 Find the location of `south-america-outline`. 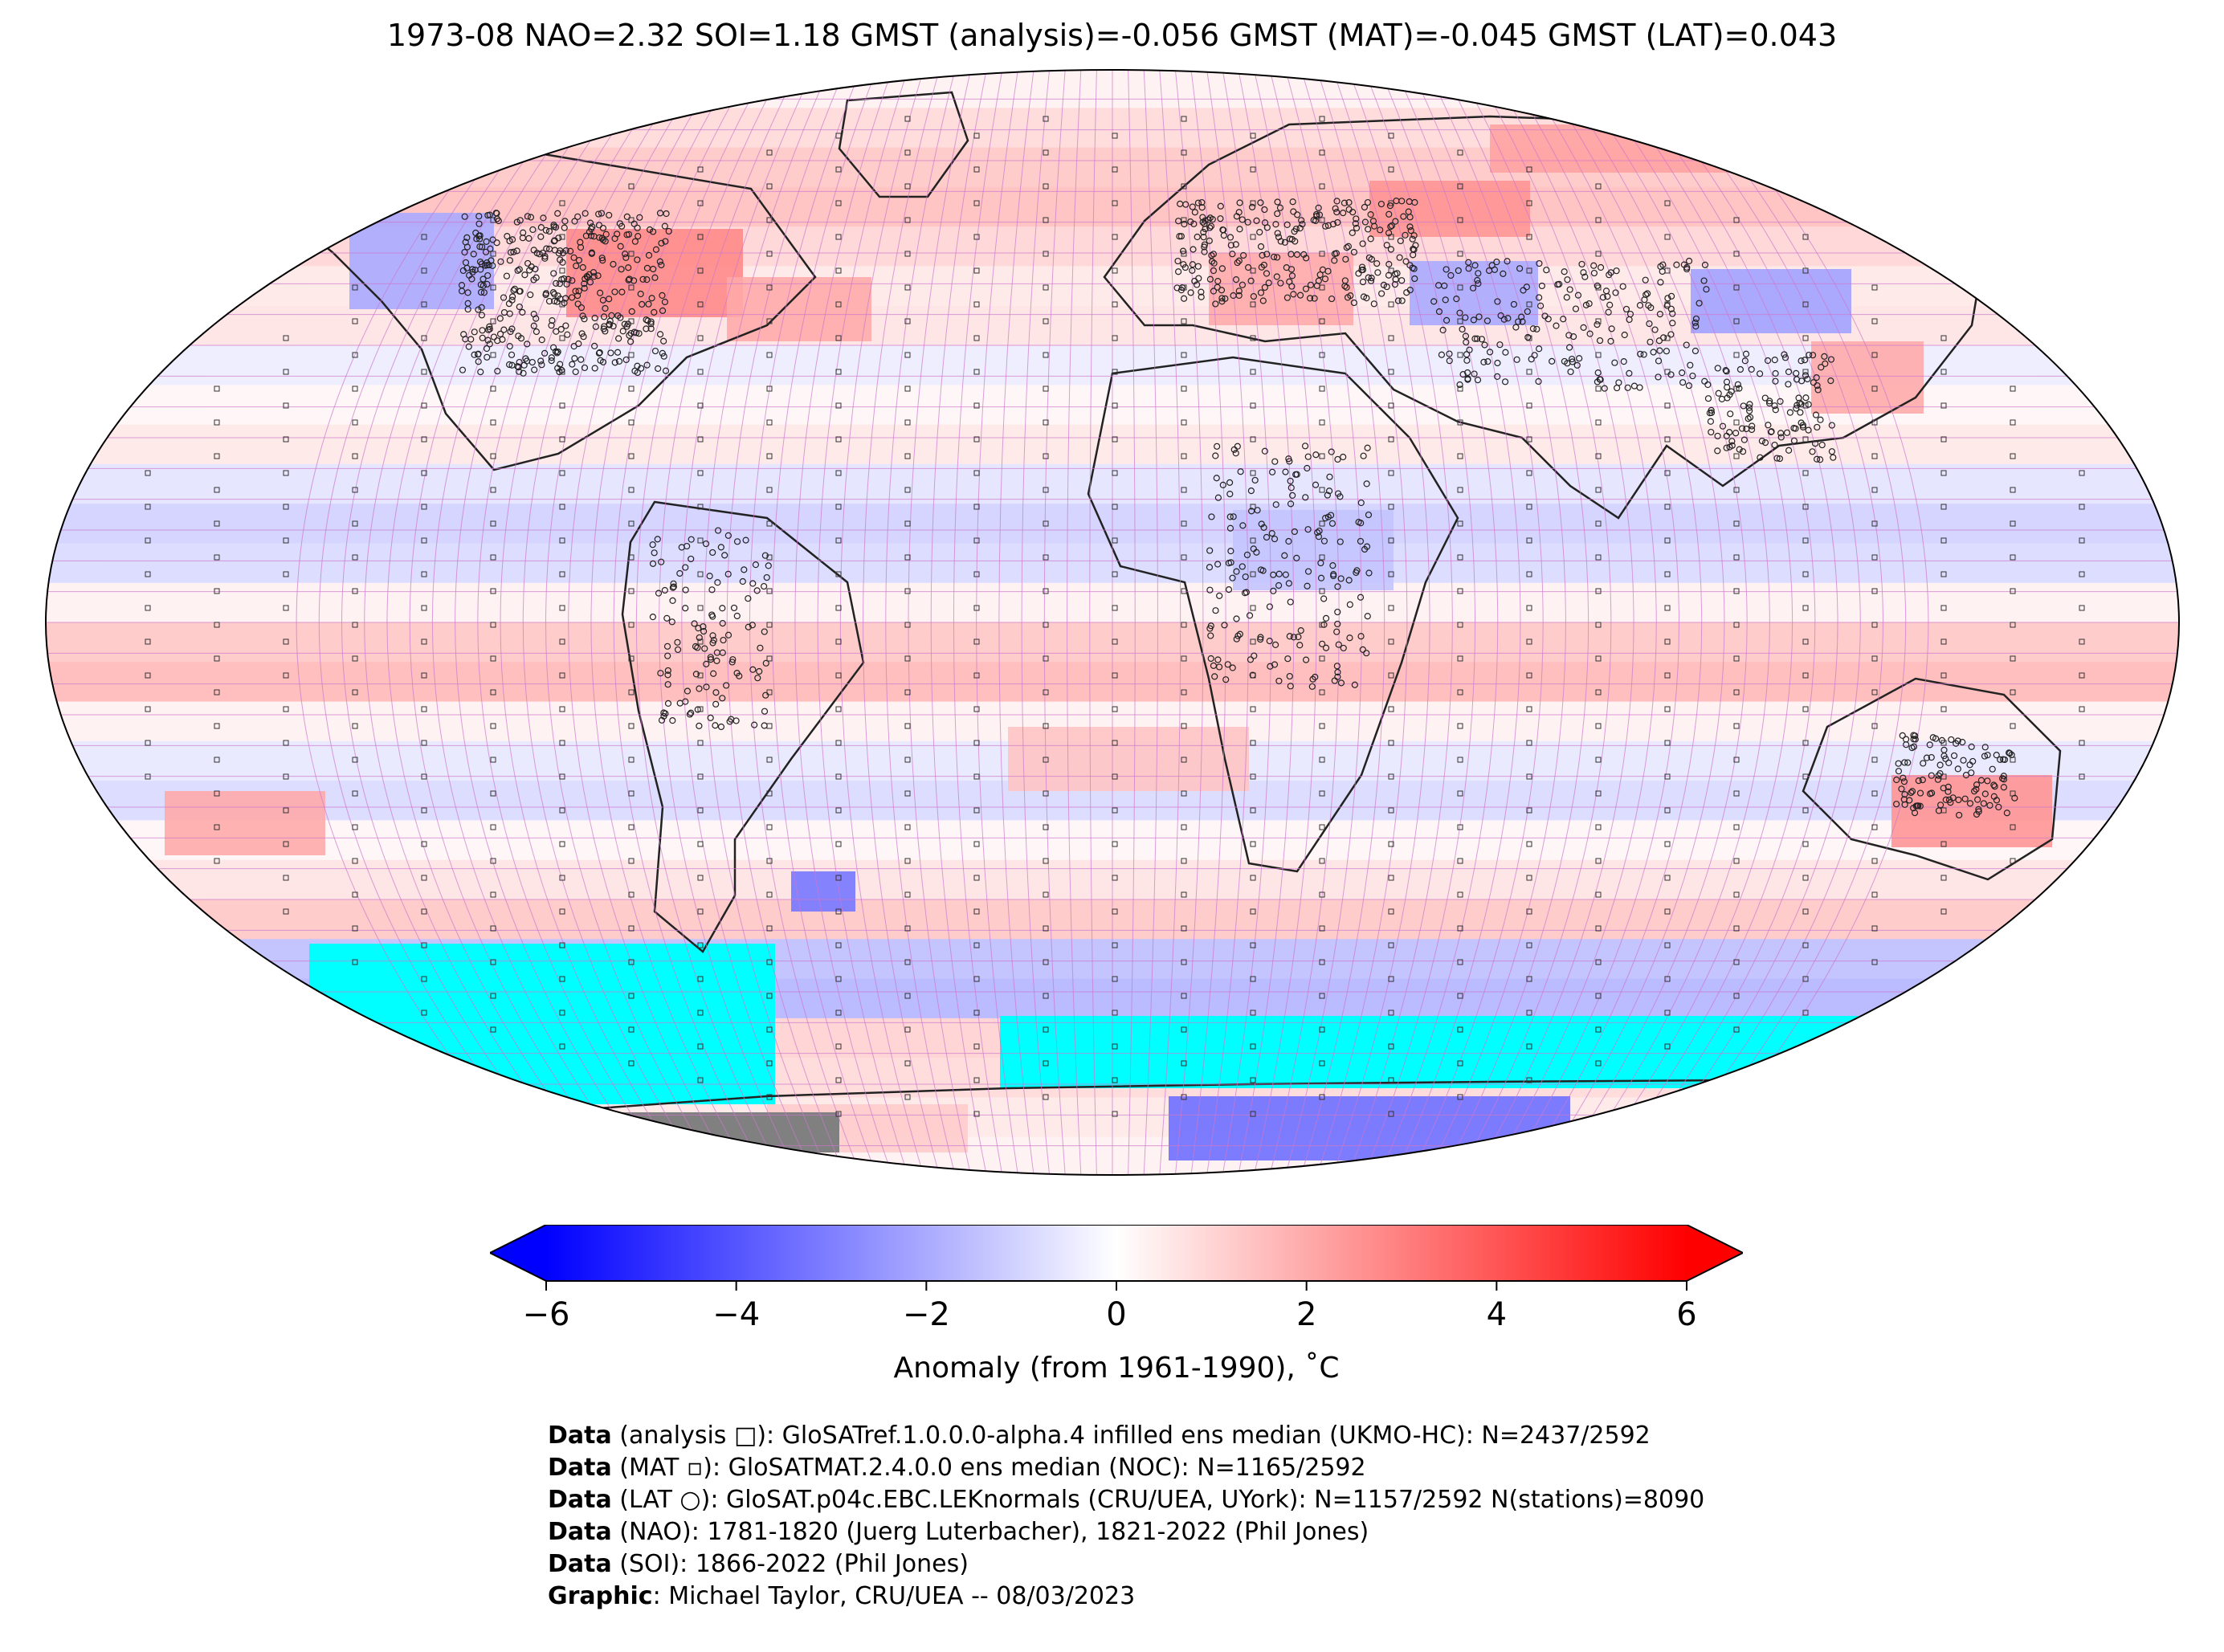

south-america-outline is located at coordinates (743, 726).